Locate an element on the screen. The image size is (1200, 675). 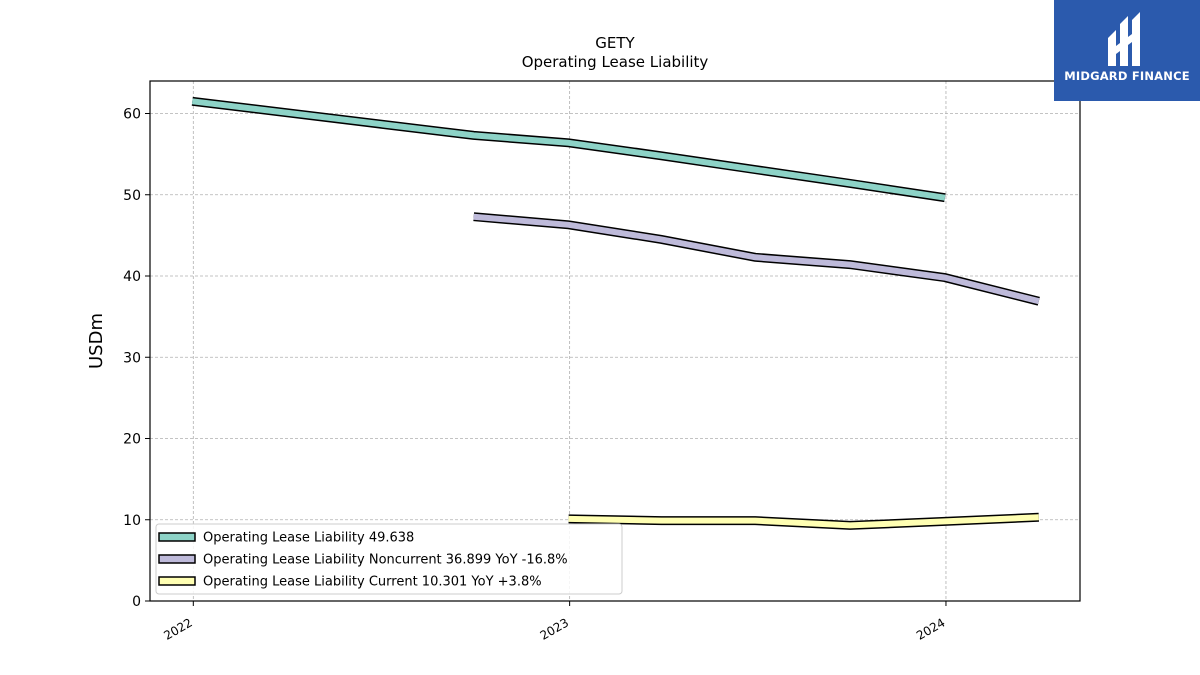
y-tick-label: 10 is located at coordinates (132, 521).